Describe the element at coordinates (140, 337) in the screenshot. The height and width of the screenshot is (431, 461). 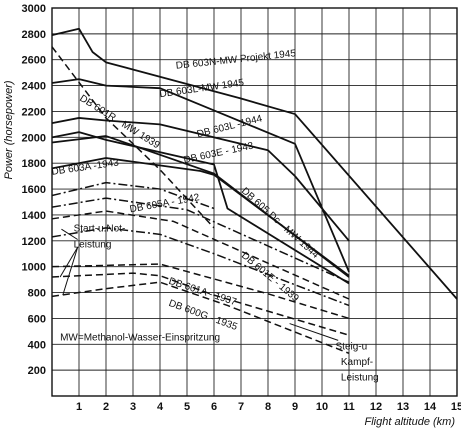
I see `chart-annotation: MW=Methanol-Wasser-Einspritzung` at that location.